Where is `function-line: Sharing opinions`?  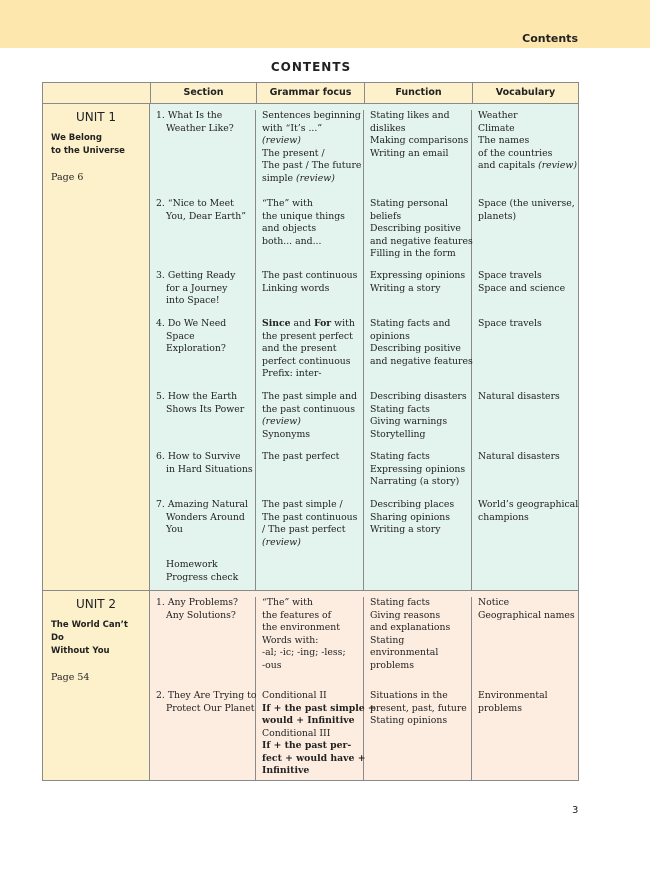 function-line: Sharing opinions is located at coordinates (410, 517).